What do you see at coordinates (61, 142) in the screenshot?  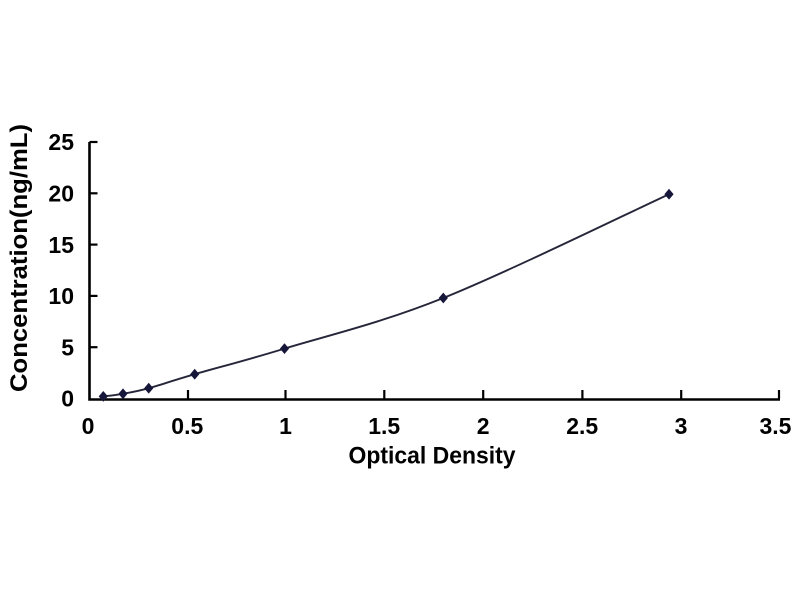 I see `svg-text: 25` at bounding box center [61, 142].